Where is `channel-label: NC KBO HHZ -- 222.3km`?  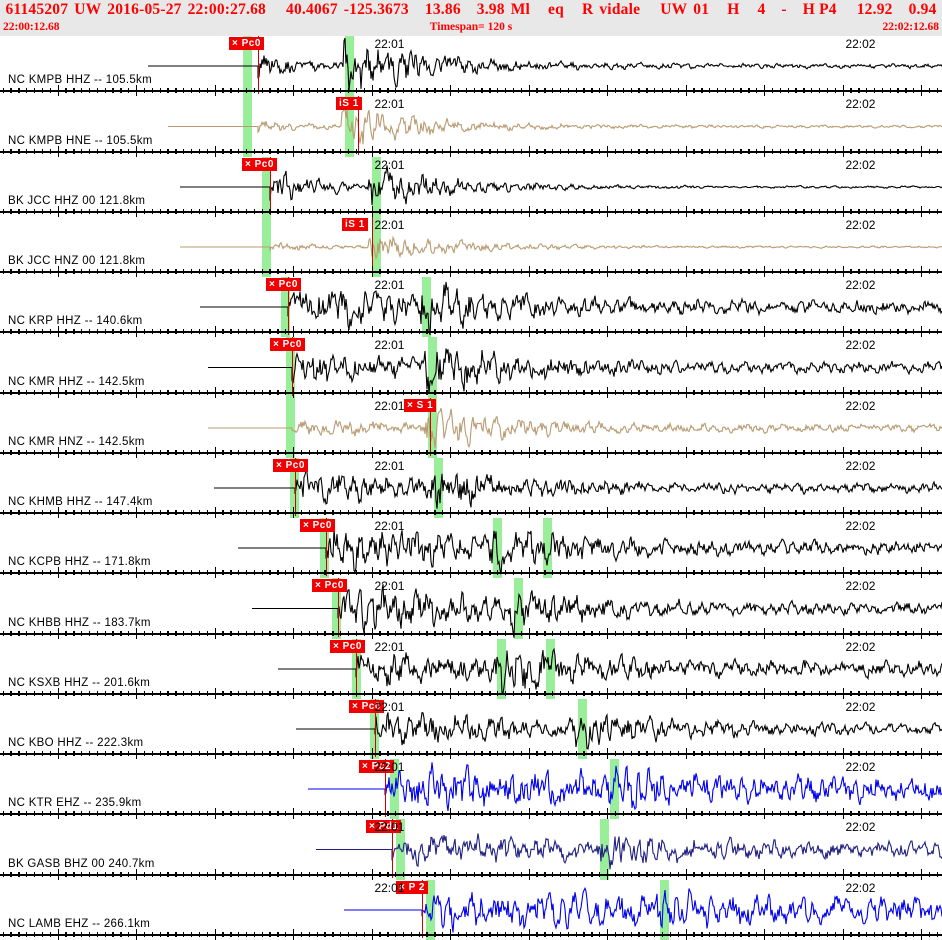
channel-label: NC KBO HHZ -- 222.3km is located at coordinates (76, 743).